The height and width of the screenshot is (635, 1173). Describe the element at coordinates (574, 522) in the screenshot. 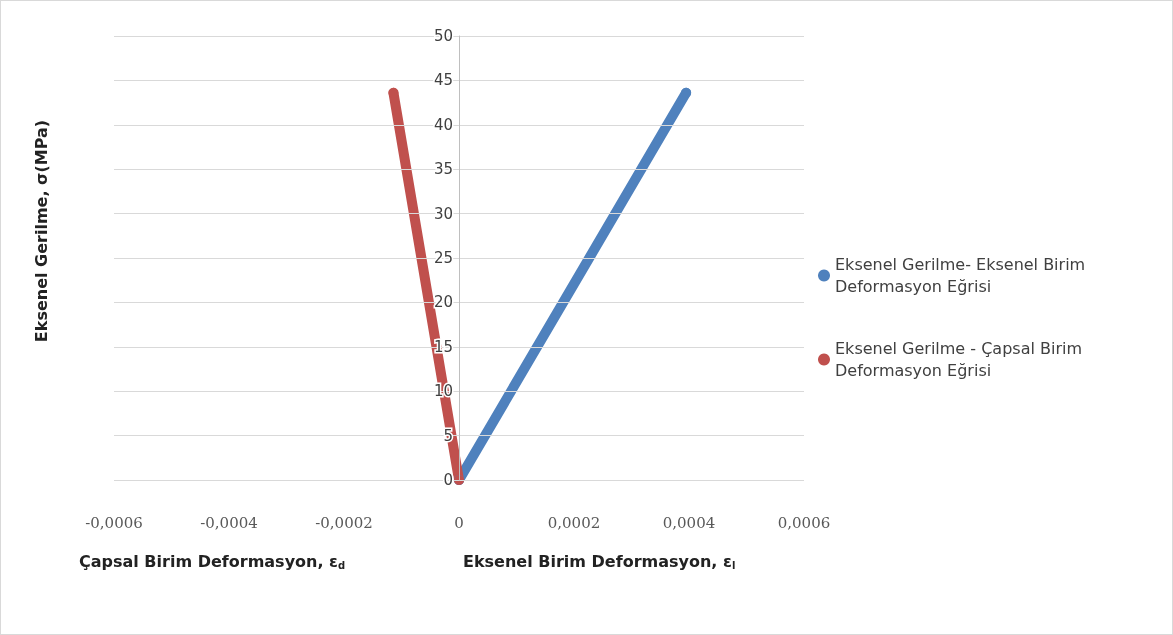

I see `x-tick-label: 0,0002` at that location.